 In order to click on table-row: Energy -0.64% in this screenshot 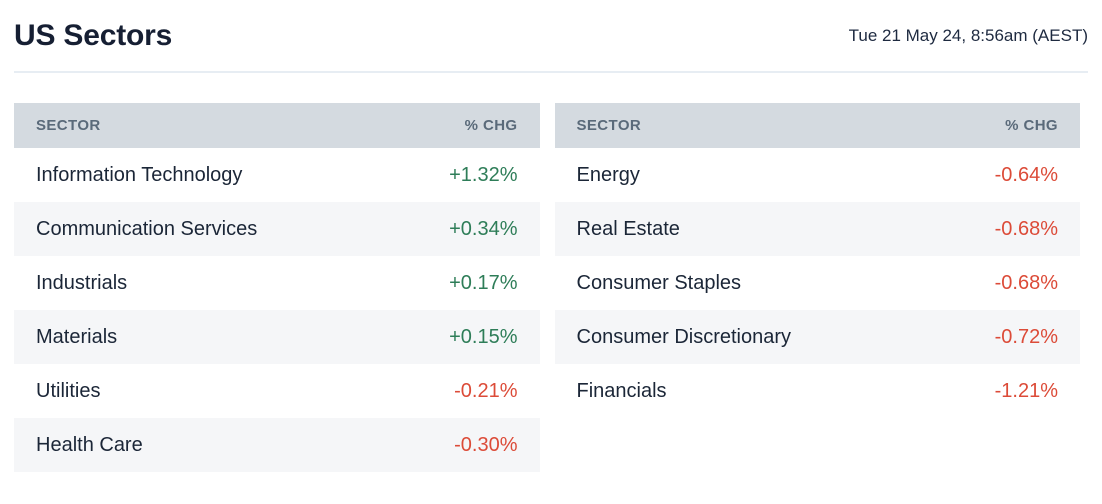, I will do `click(817, 175)`.